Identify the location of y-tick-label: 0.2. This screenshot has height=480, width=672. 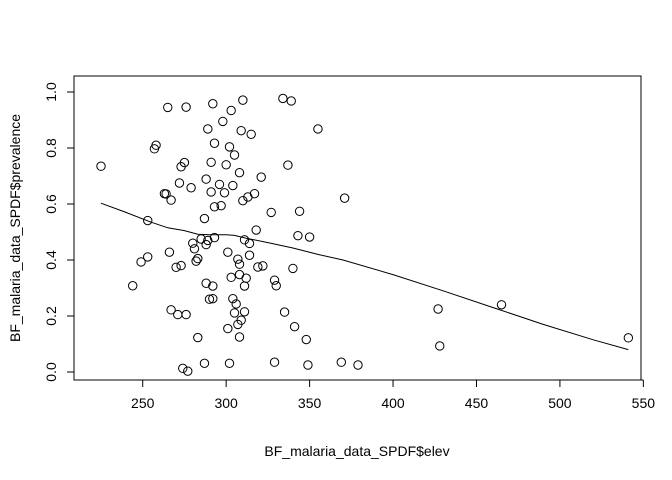
(51, 316).